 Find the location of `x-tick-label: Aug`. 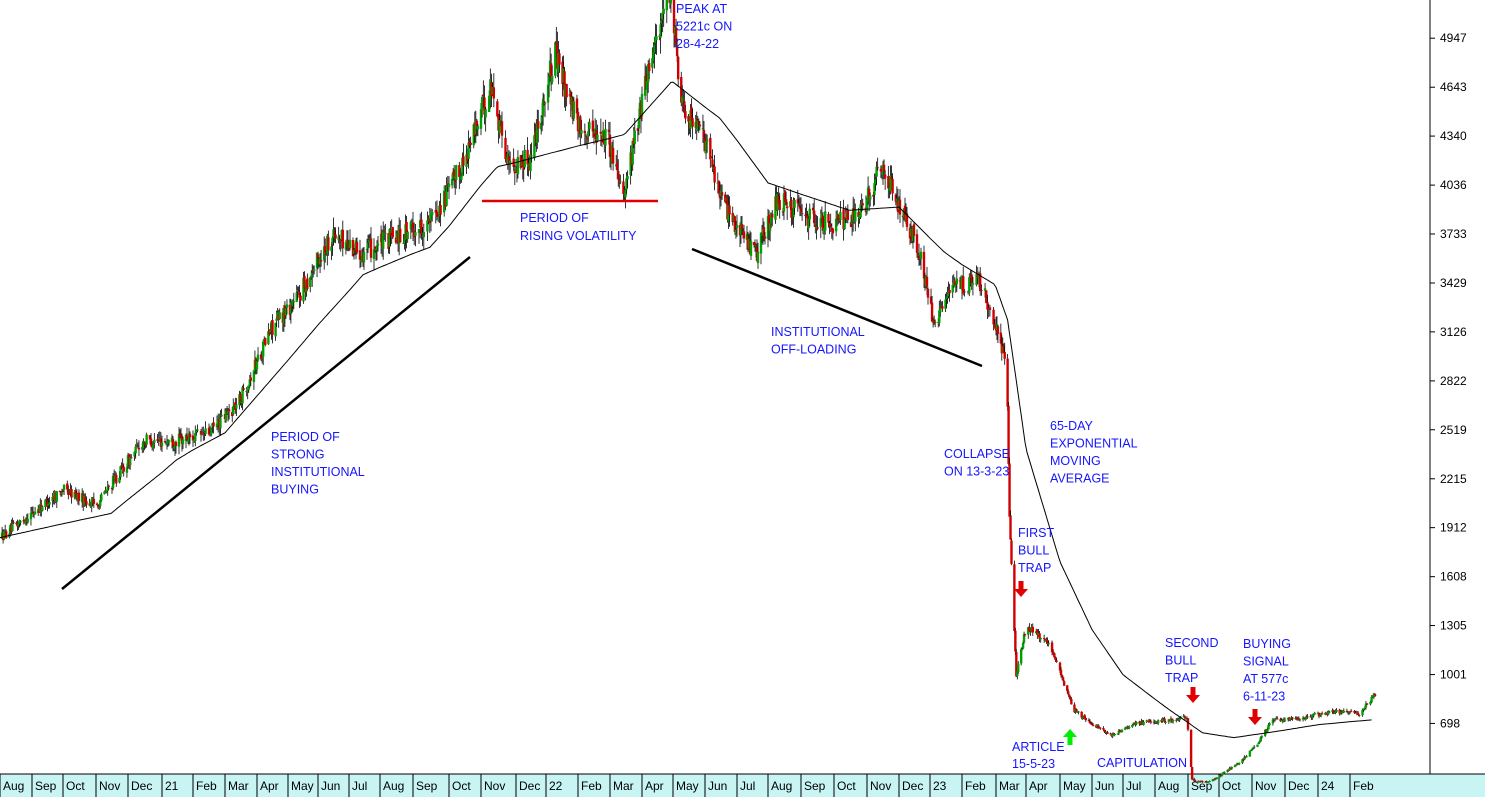

x-tick-label: Aug is located at coordinates (781, 786).